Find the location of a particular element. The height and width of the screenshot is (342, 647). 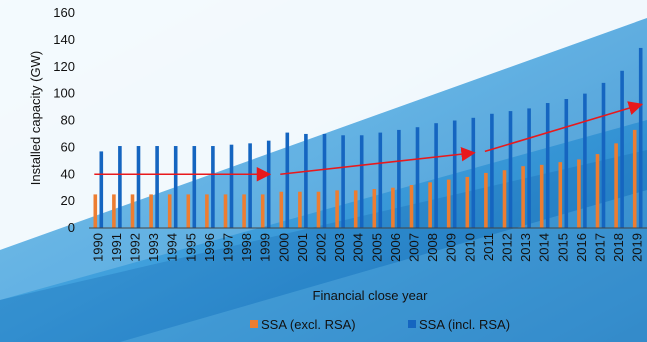

y-tick-label: 120 is located at coordinates (64, 66).